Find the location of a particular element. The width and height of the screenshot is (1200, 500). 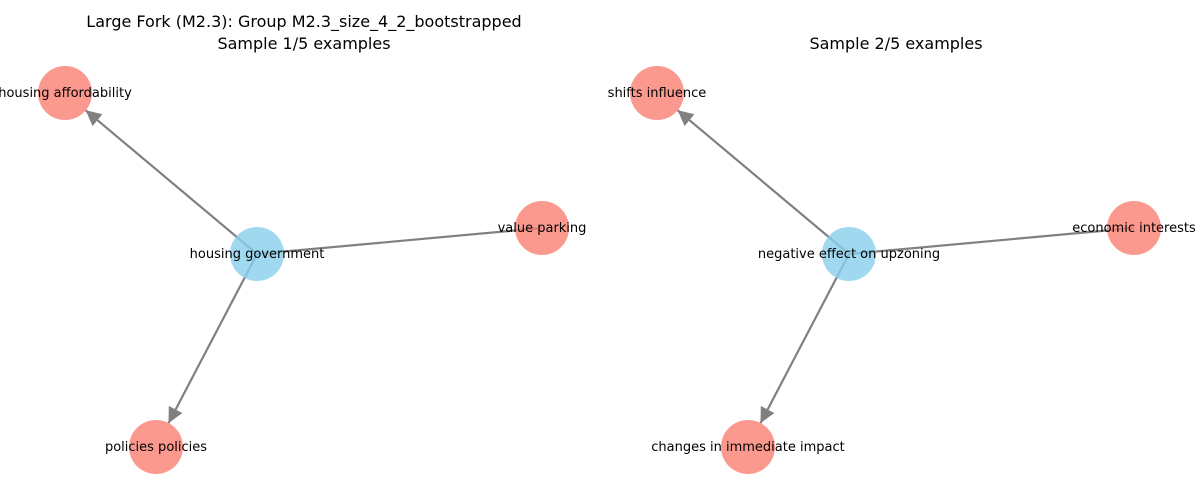

leaf-node-economic-interests is located at coordinates (1134, 228).